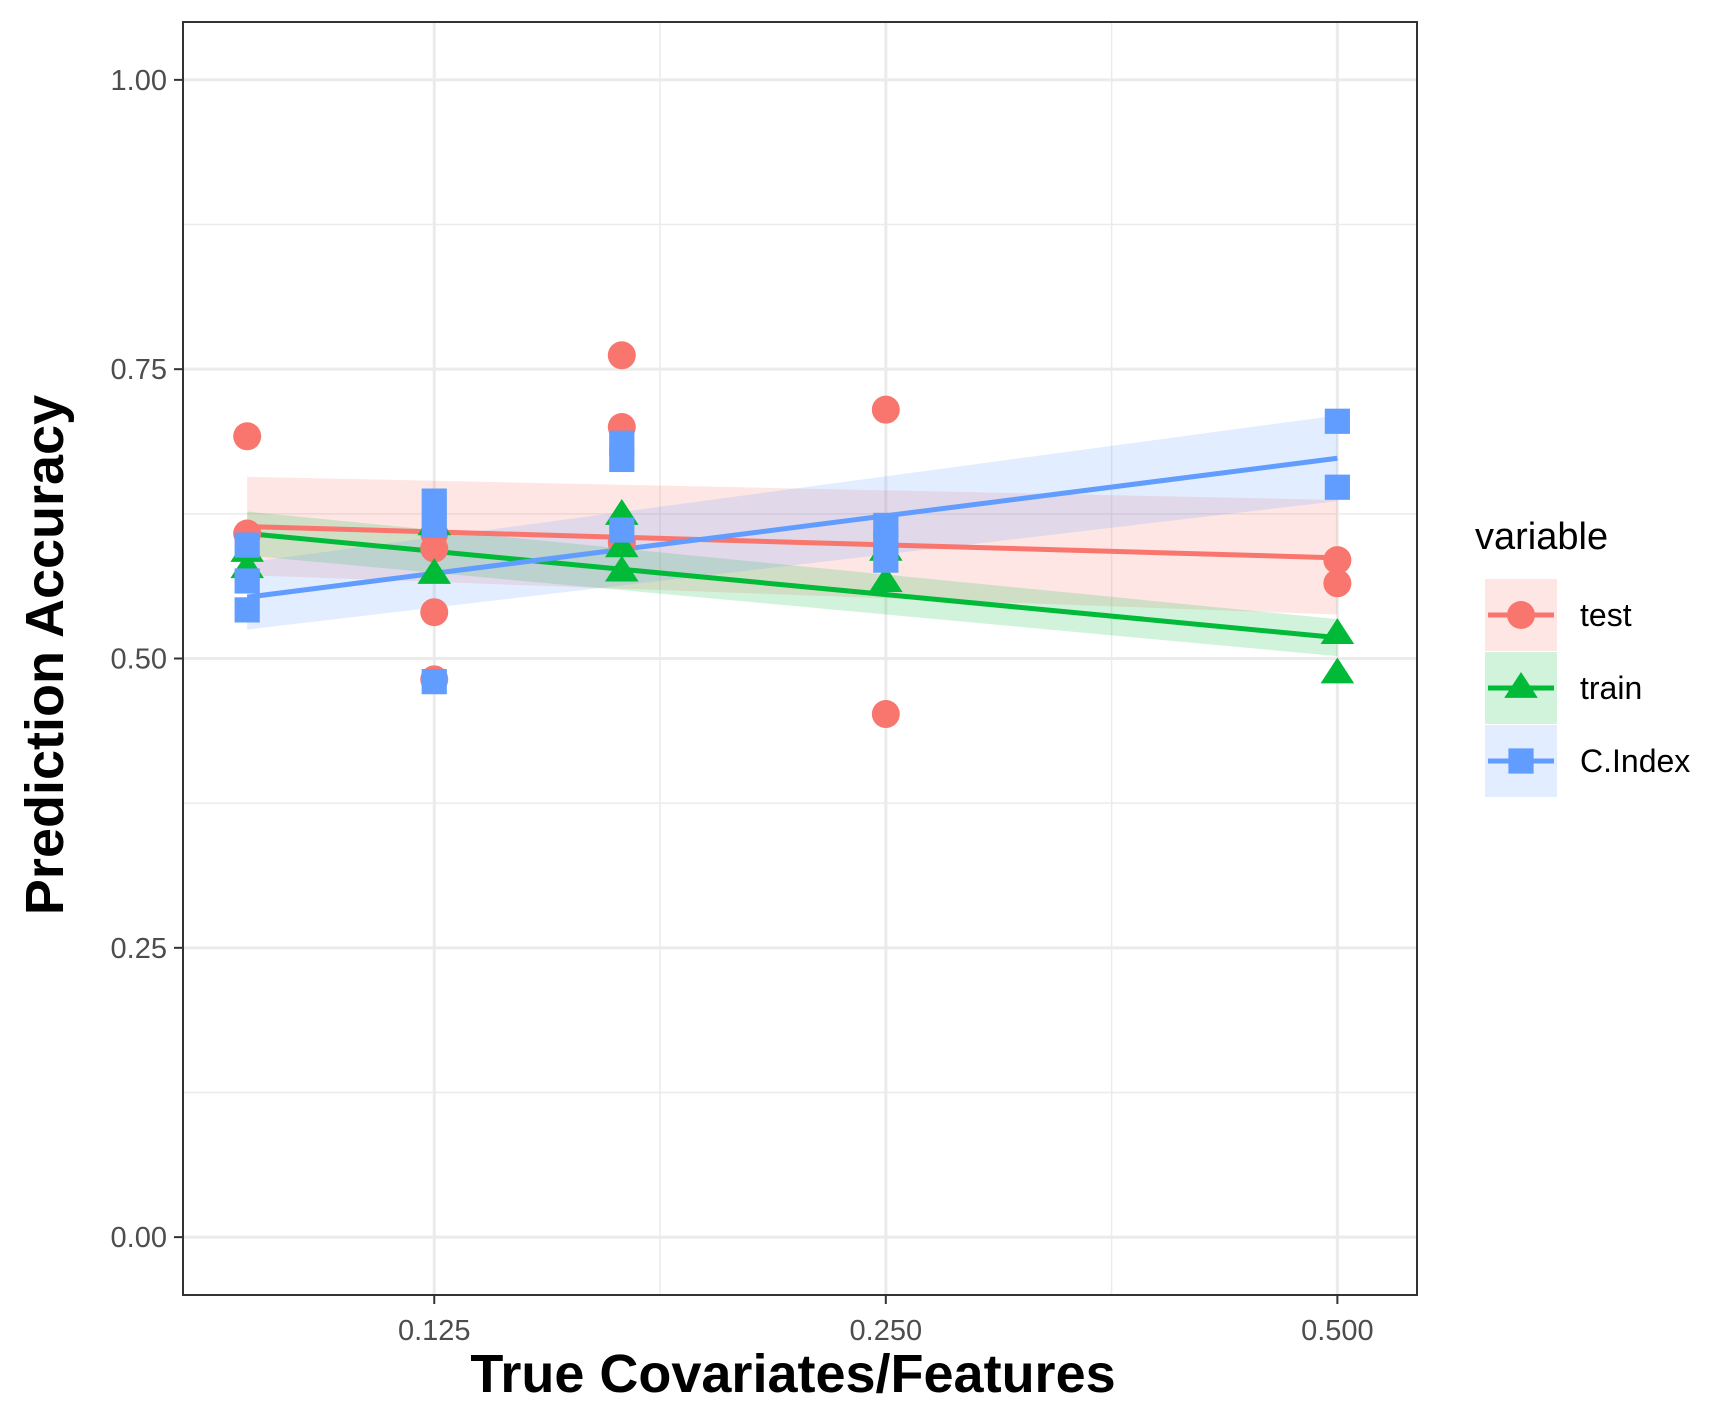  What do you see at coordinates (1635, 761) in the screenshot?
I see `legend-label-c-index: C.Index` at bounding box center [1635, 761].